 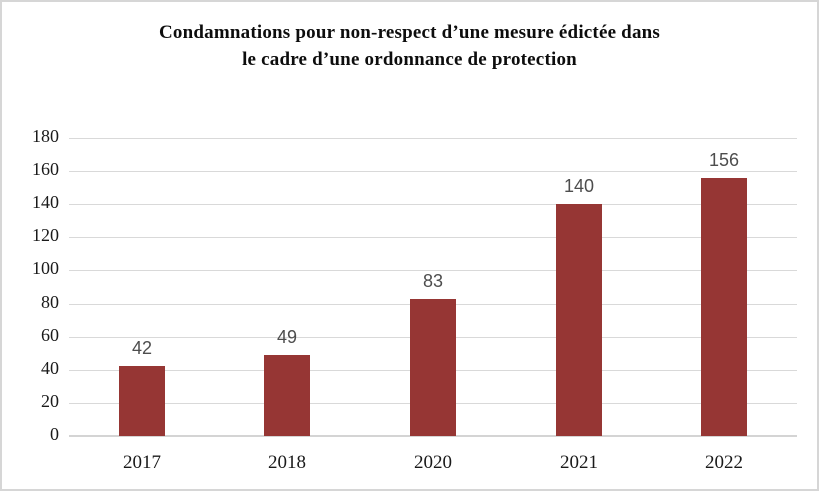 I want to click on bar-value-label-2017: 42, so click(x=142, y=348).